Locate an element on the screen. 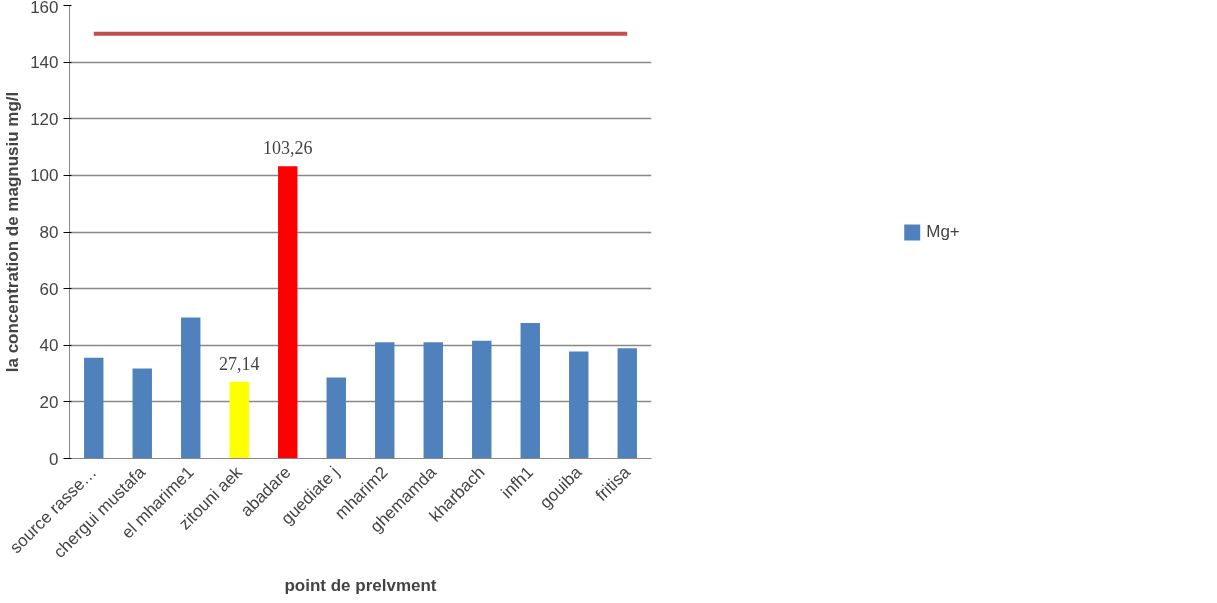  y-tick-label: 0 is located at coordinates (54, 459).